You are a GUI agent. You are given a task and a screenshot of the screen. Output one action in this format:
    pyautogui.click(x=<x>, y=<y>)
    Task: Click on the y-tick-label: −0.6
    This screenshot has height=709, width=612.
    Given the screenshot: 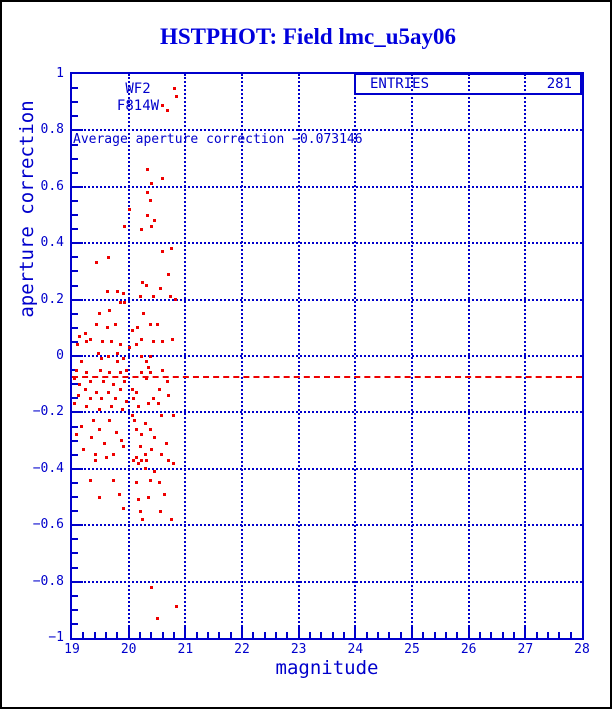 What is the action you would take?
    pyautogui.click(x=48, y=525)
    